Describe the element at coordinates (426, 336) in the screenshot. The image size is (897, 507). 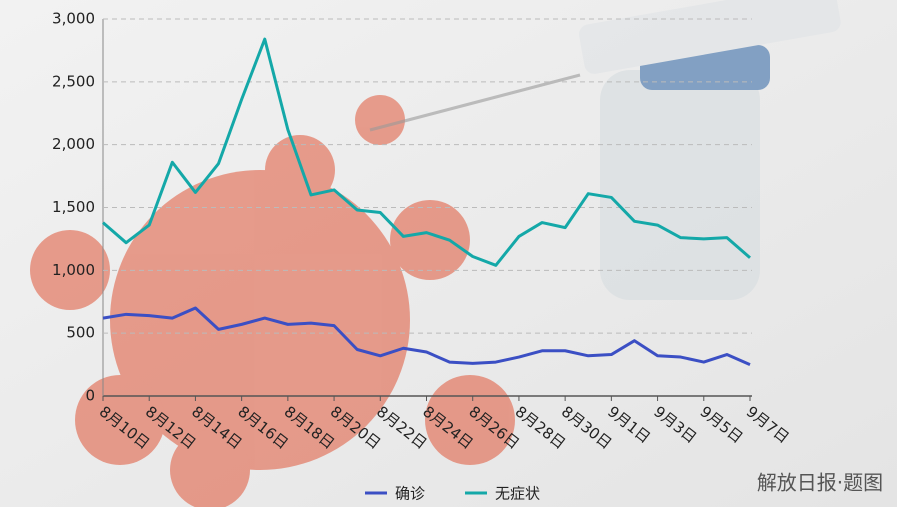
I see `series-line` at that location.